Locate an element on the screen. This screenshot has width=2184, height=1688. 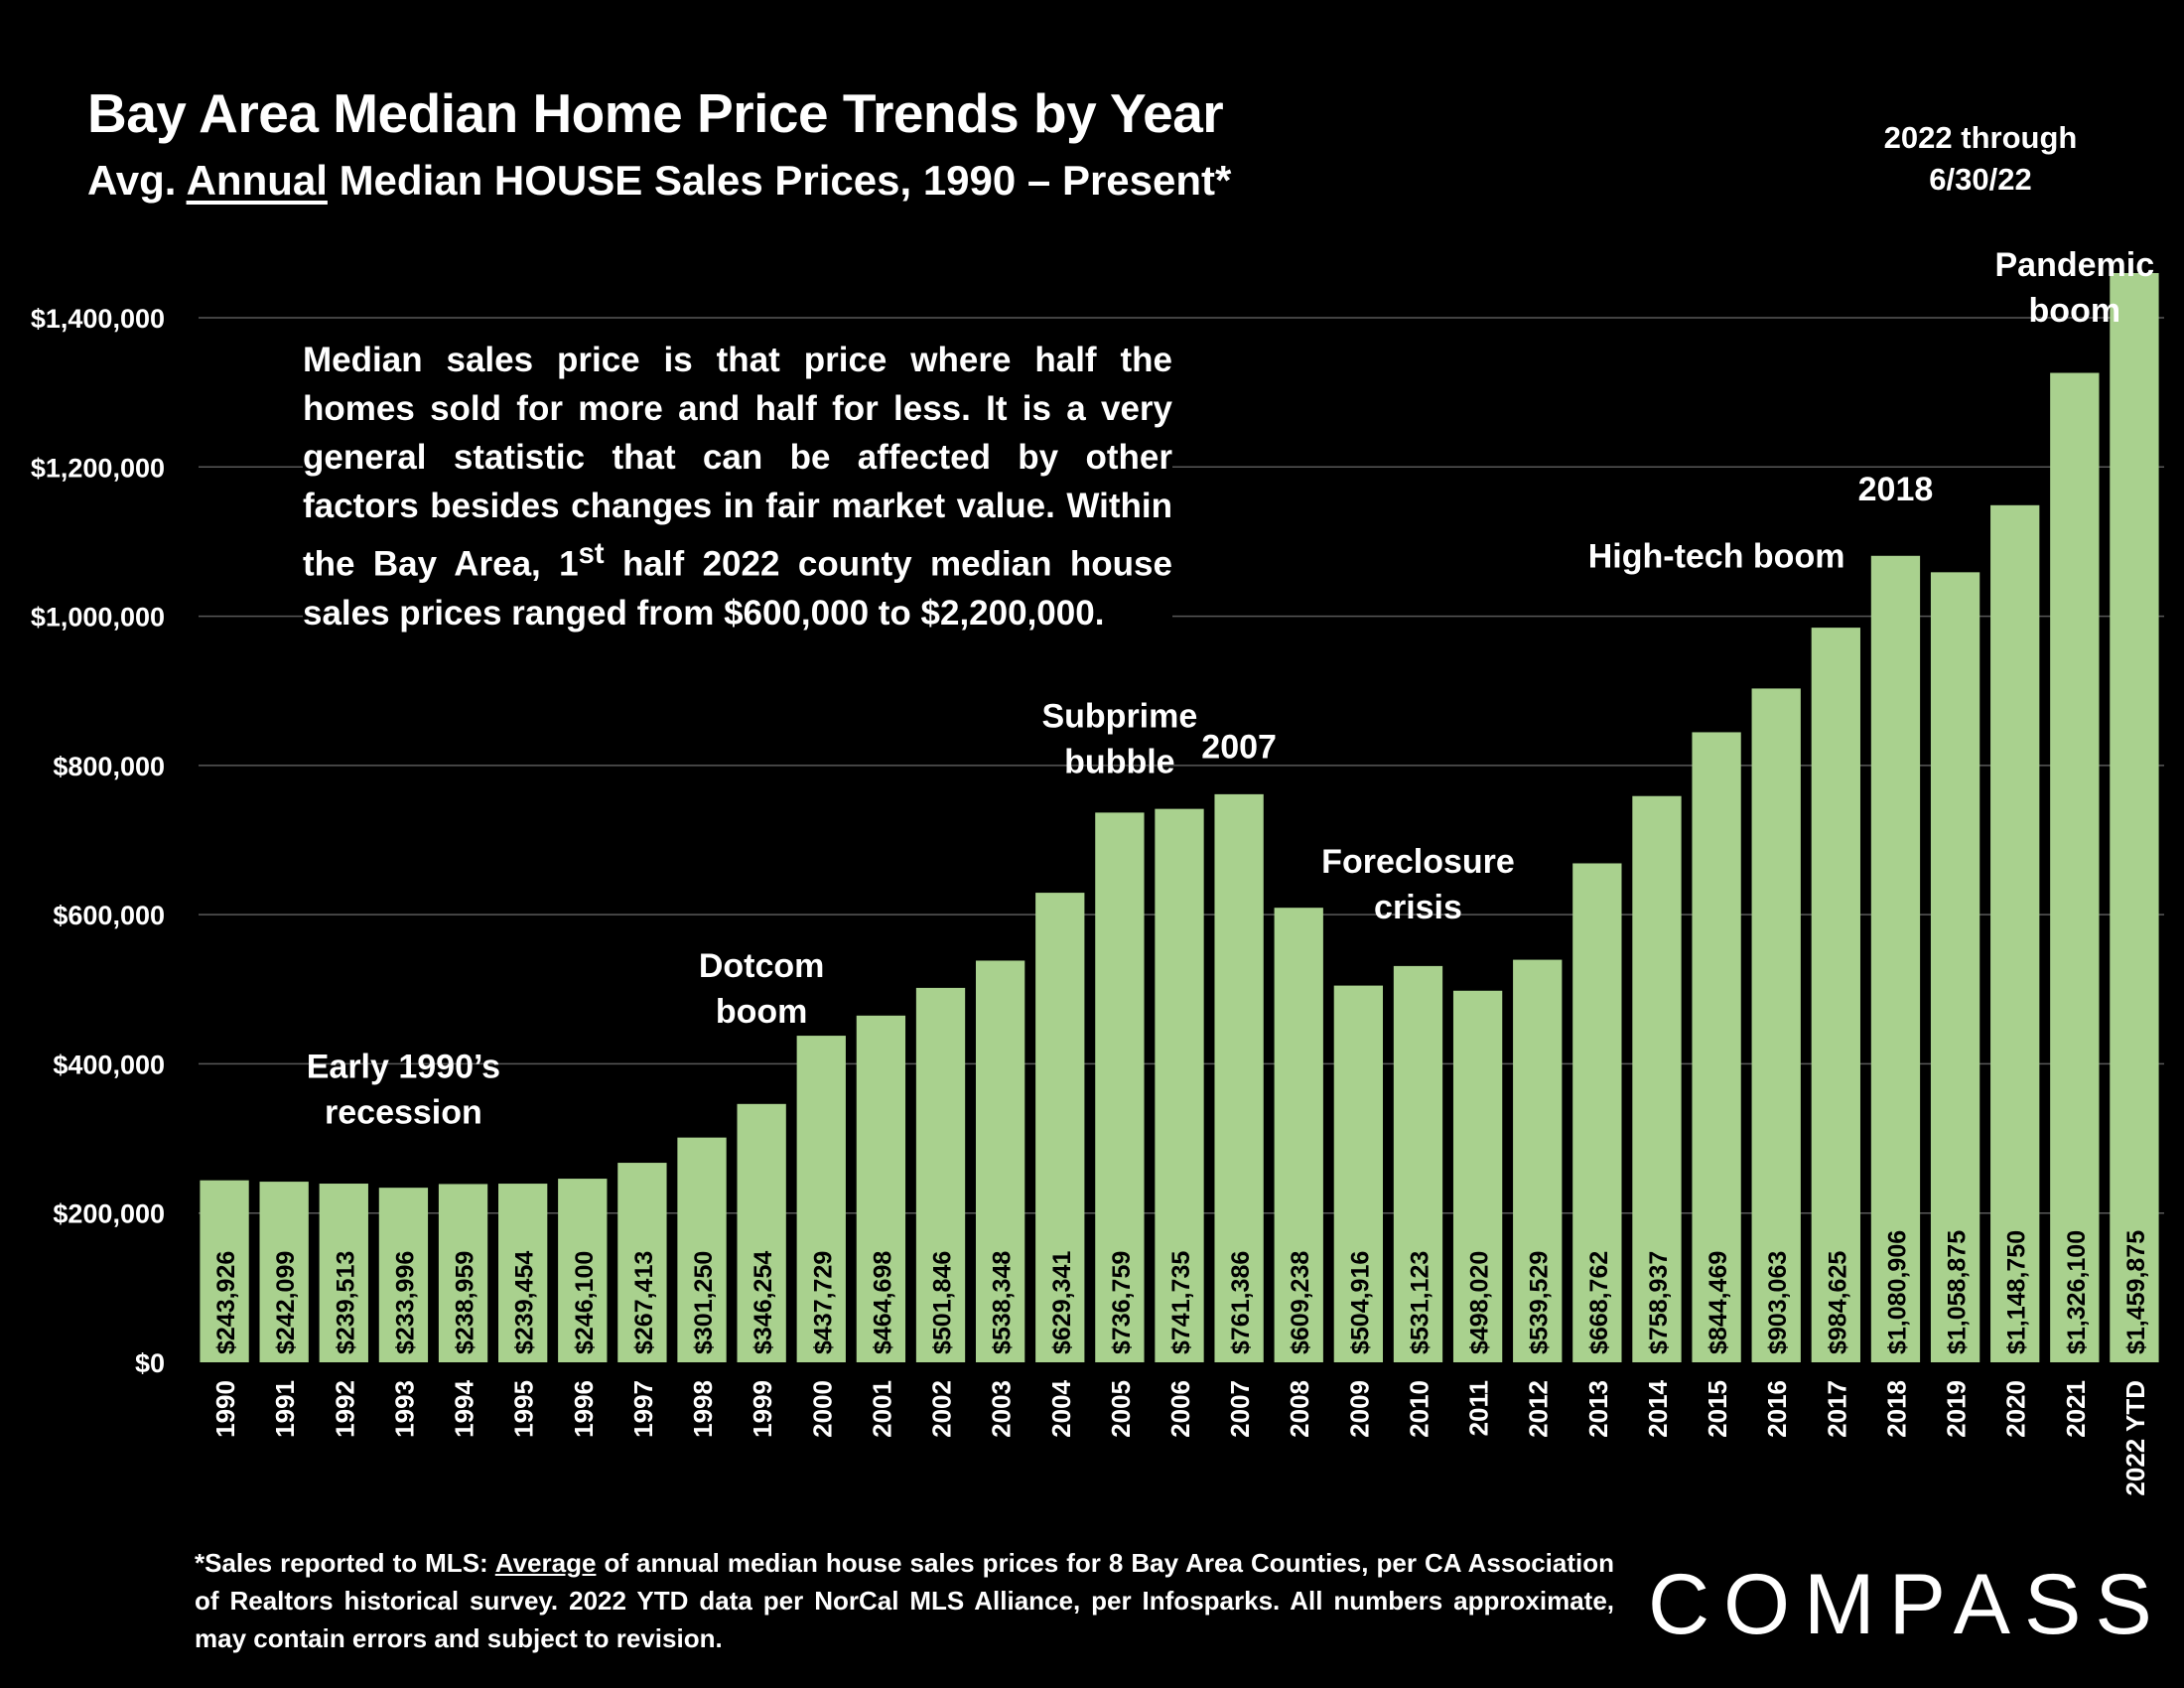
y-tick-label: $200,000 is located at coordinates (109, 1214).